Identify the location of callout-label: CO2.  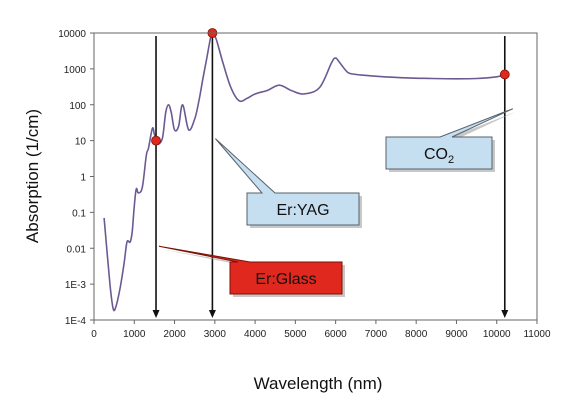
(439, 156).